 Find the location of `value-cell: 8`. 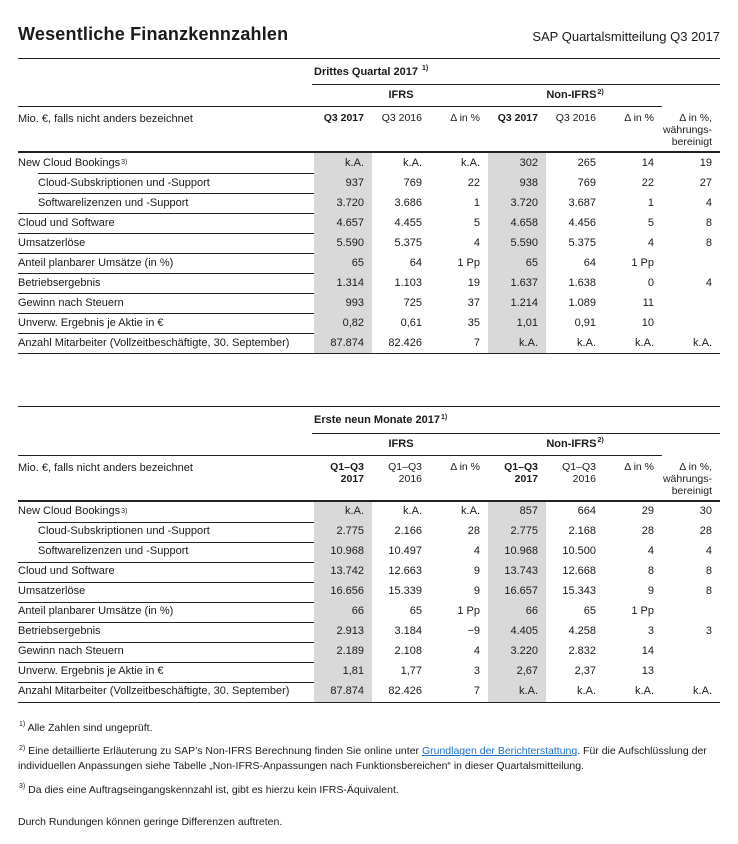

value-cell: 8 is located at coordinates (708, 591).